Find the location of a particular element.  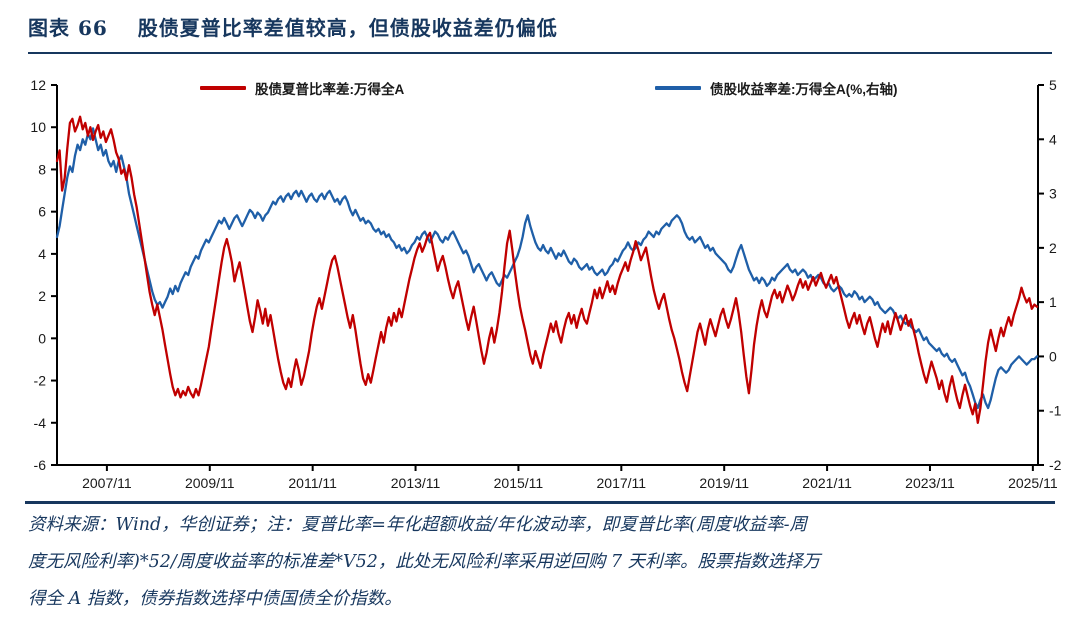

x-axis-tick-label: 2017/11 is located at coordinates (622, 483).